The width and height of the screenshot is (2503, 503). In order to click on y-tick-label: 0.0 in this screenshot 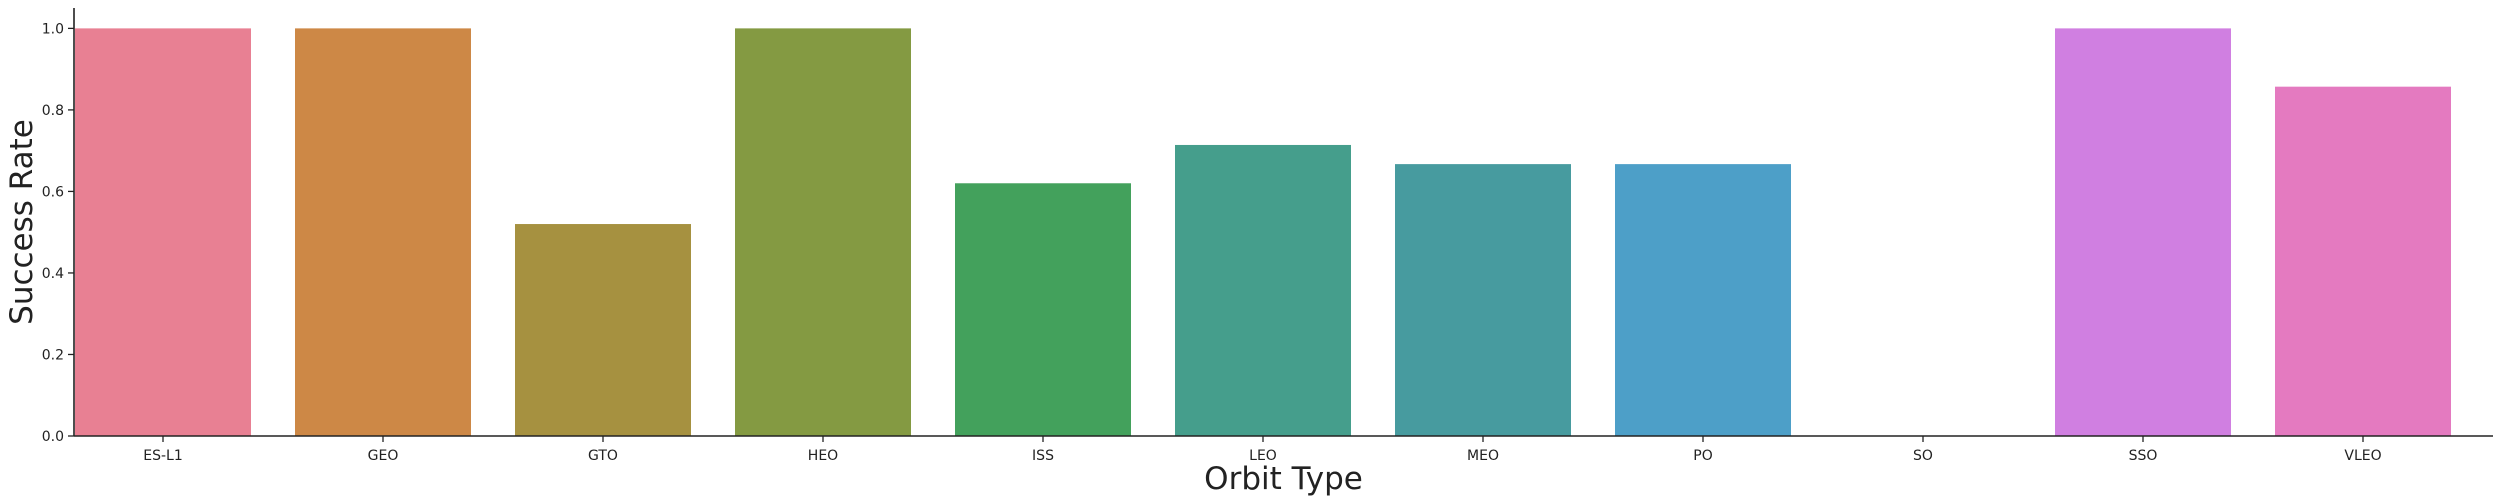, I will do `click(53, 437)`.